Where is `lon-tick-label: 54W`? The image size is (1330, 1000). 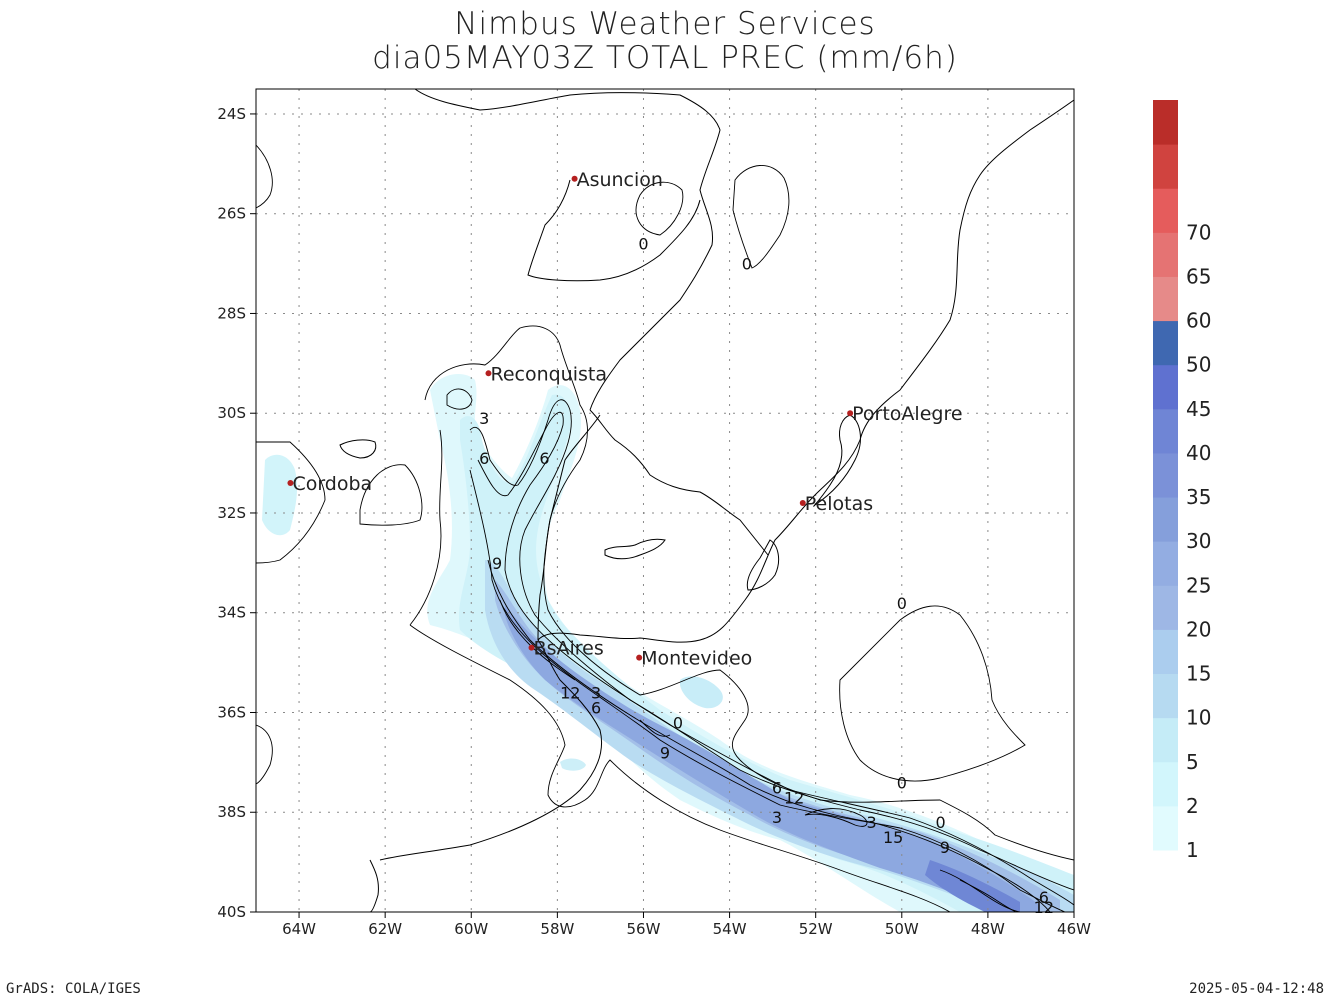
lon-tick-label: 54W is located at coordinates (730, 929).